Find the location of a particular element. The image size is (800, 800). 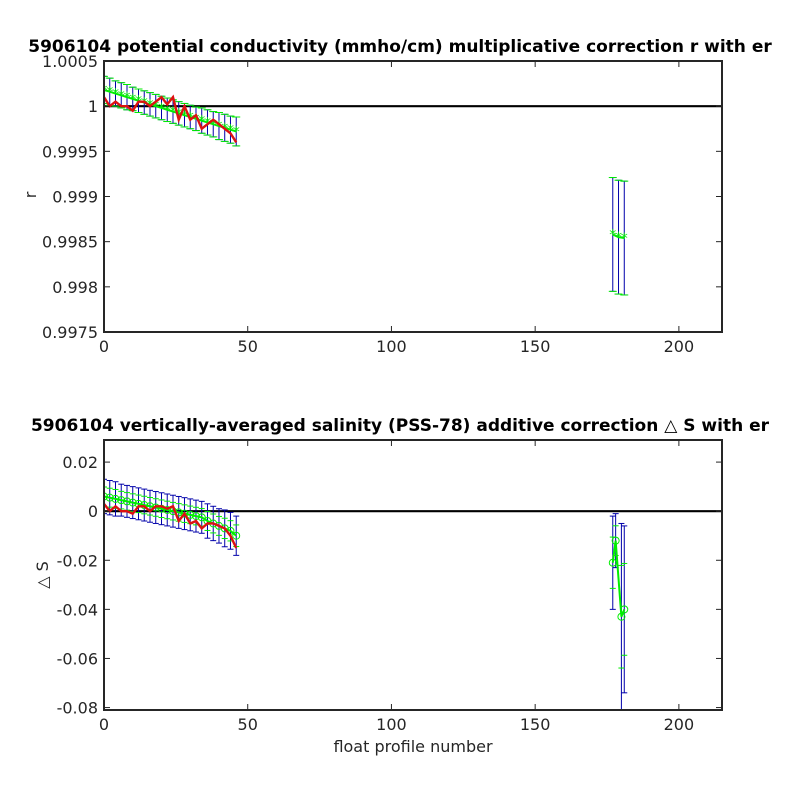

y-tick-label: 0.02 is located at coordinates (80, 462).